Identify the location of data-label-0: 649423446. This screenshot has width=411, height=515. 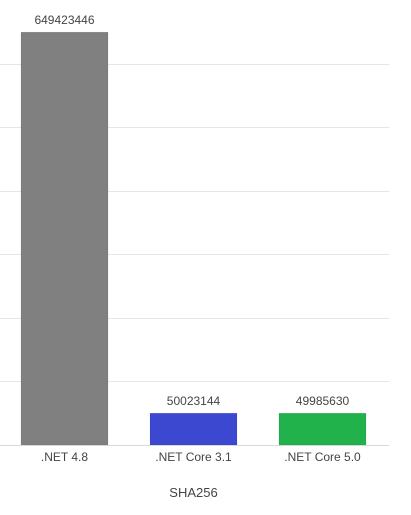
(64, 20).